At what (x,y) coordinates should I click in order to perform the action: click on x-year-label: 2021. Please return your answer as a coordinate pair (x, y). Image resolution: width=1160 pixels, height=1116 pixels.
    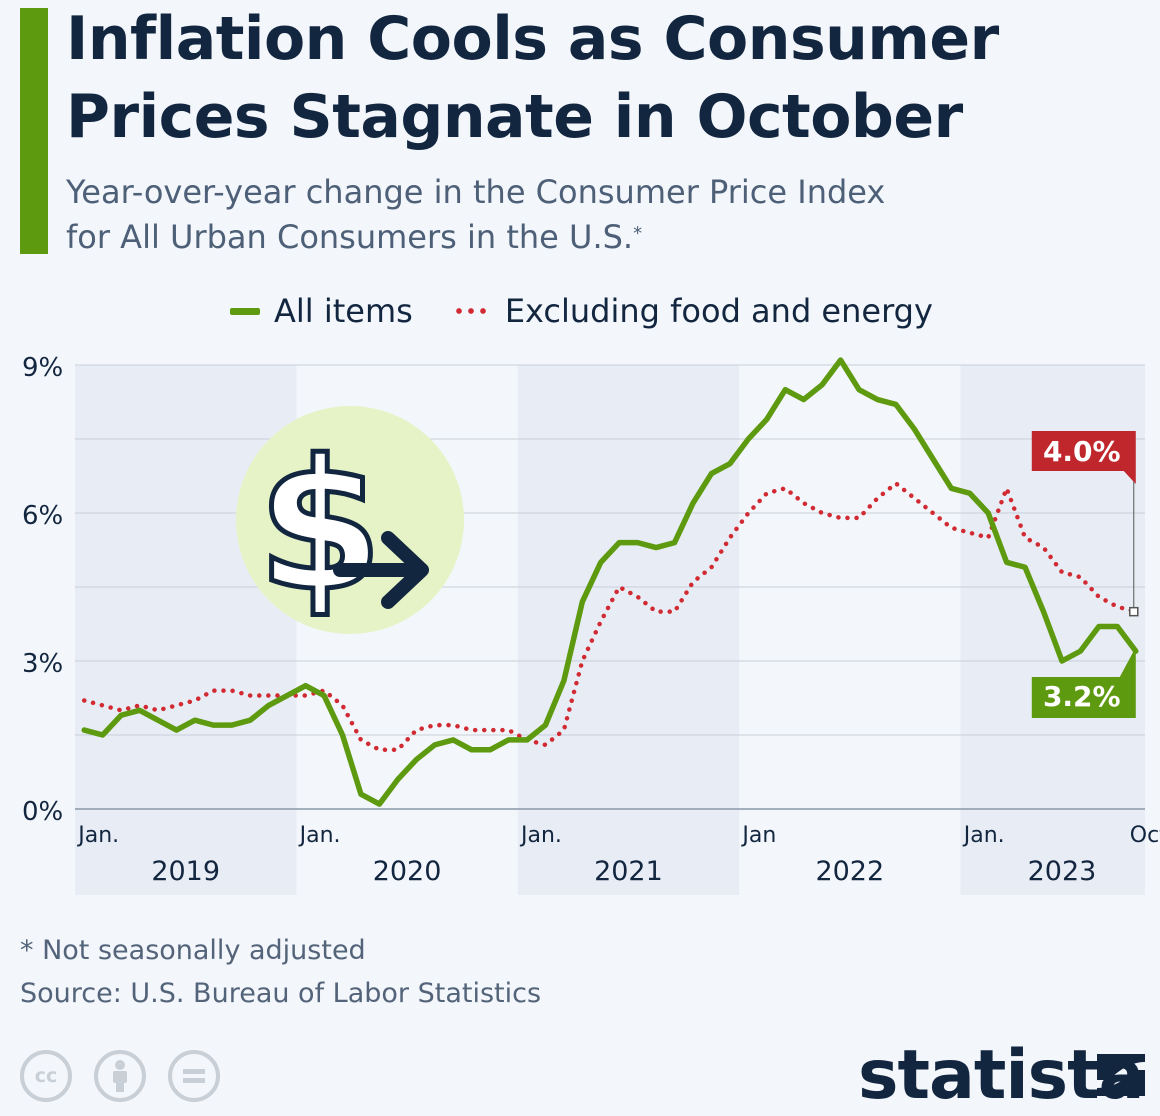
    Looking at the image, I should click on (628, 871).